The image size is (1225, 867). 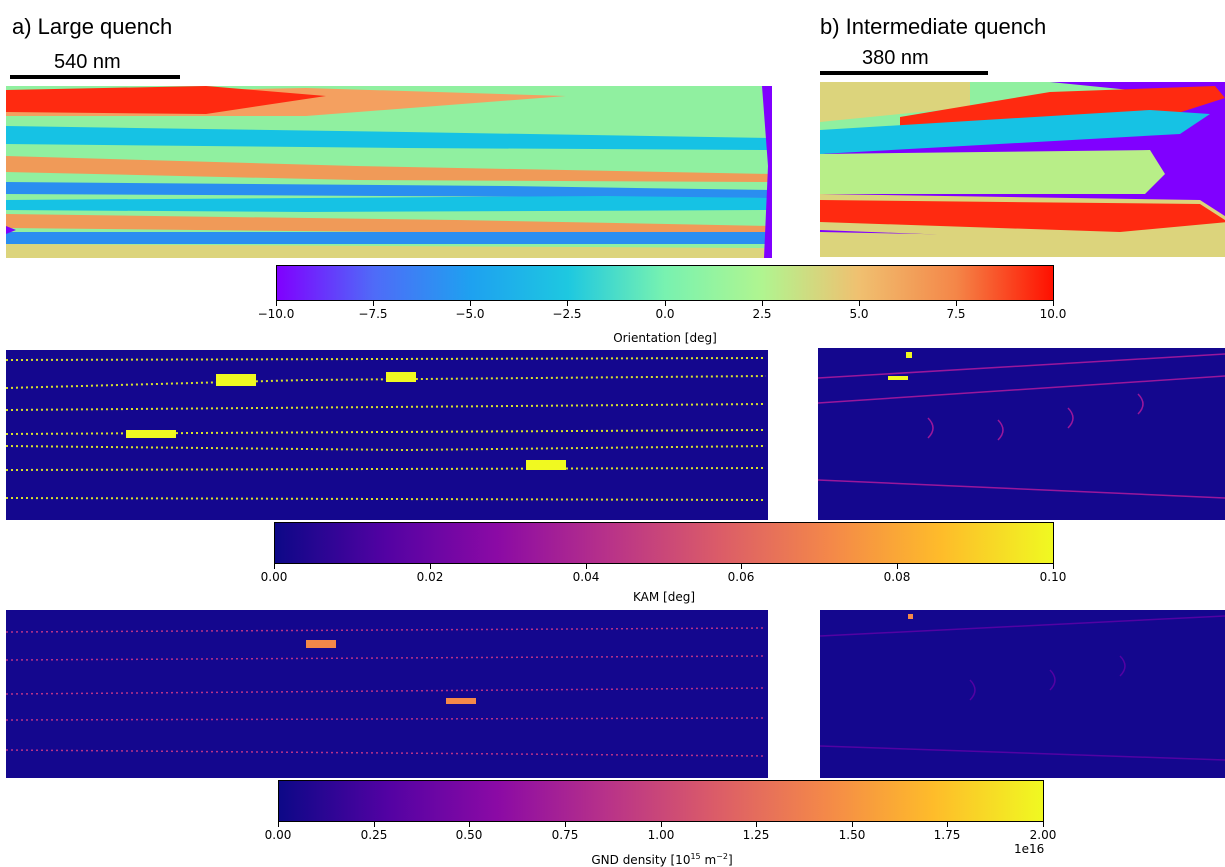 I want to click on tick-label: 0.0, so click(x=665, y=314).